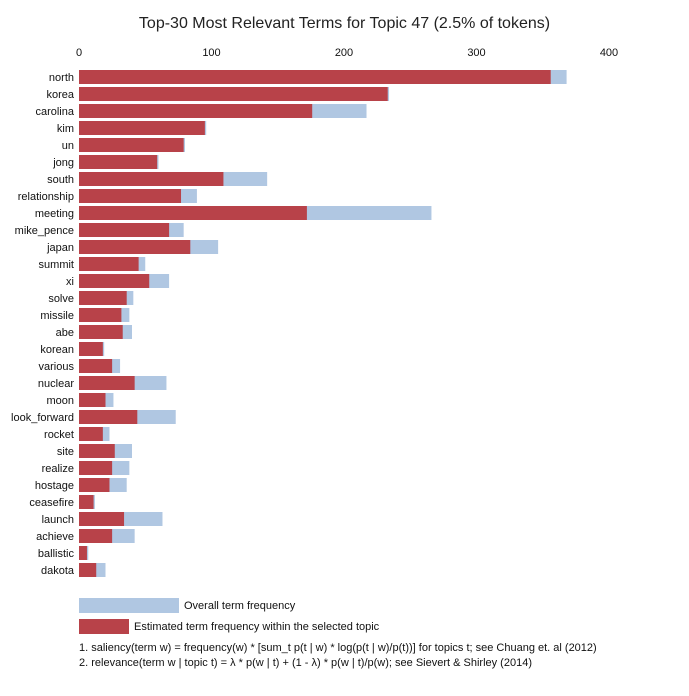 This screenshot has width=689, height=696. Describe the element at coordinates (42, 418) in the screenshot. I see `y-tick-label: look_forward` at that location.